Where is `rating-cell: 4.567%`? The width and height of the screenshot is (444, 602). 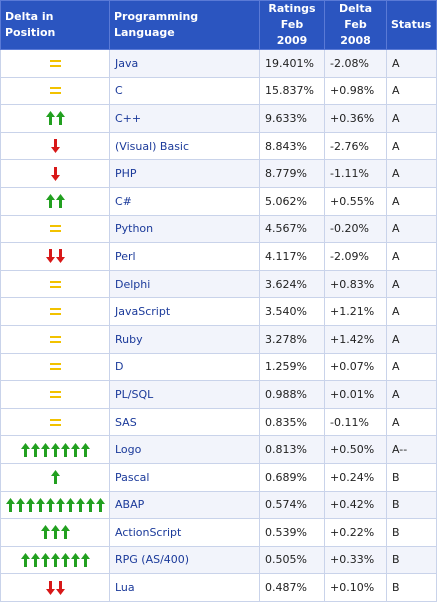 rating-cell: 4.567% is located at coordinates (292, 229).